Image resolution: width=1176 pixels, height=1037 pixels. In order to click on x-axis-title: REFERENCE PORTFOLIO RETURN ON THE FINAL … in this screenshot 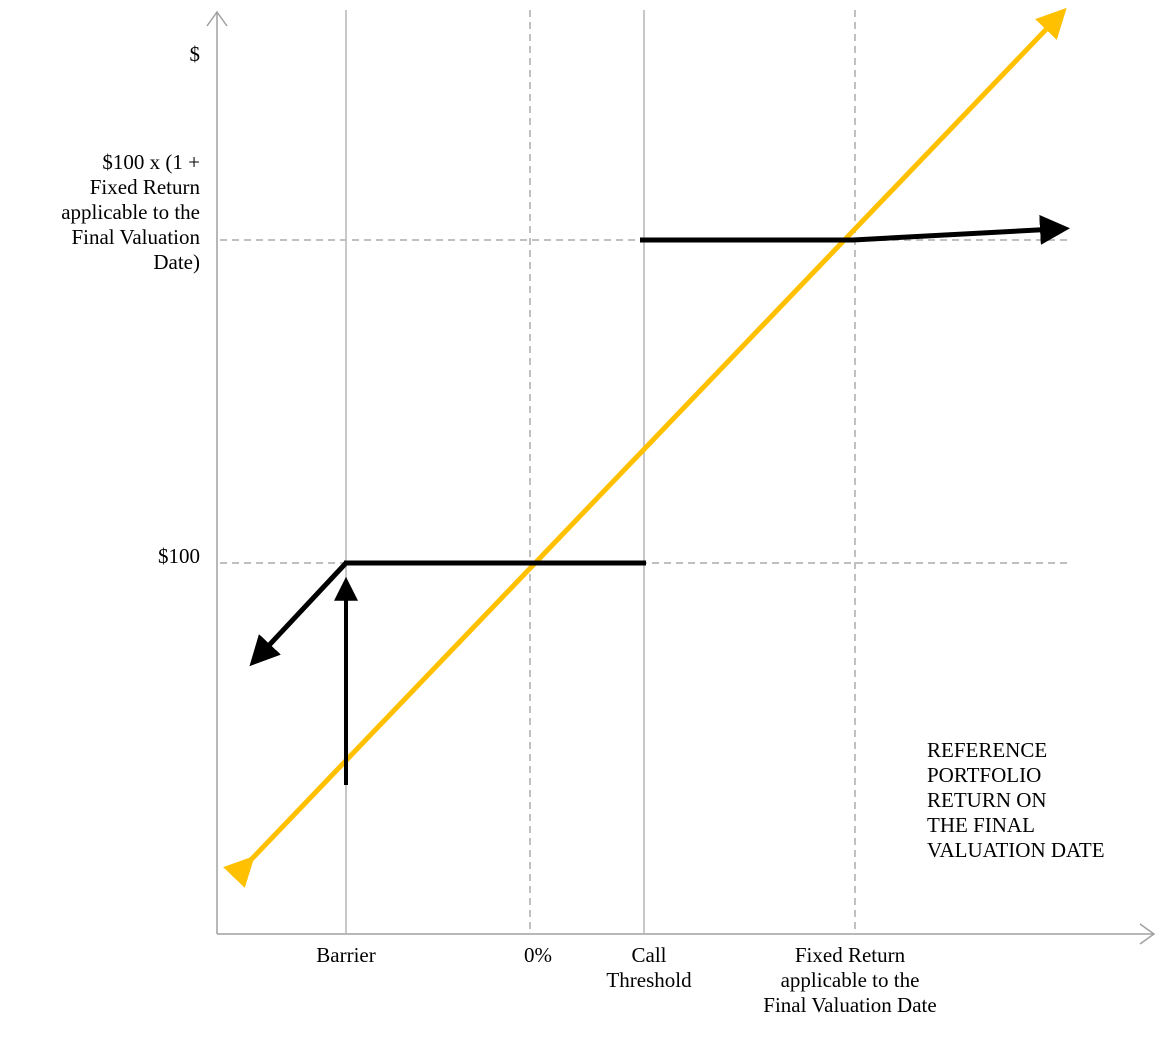, I will do `click(1016, 800)`.